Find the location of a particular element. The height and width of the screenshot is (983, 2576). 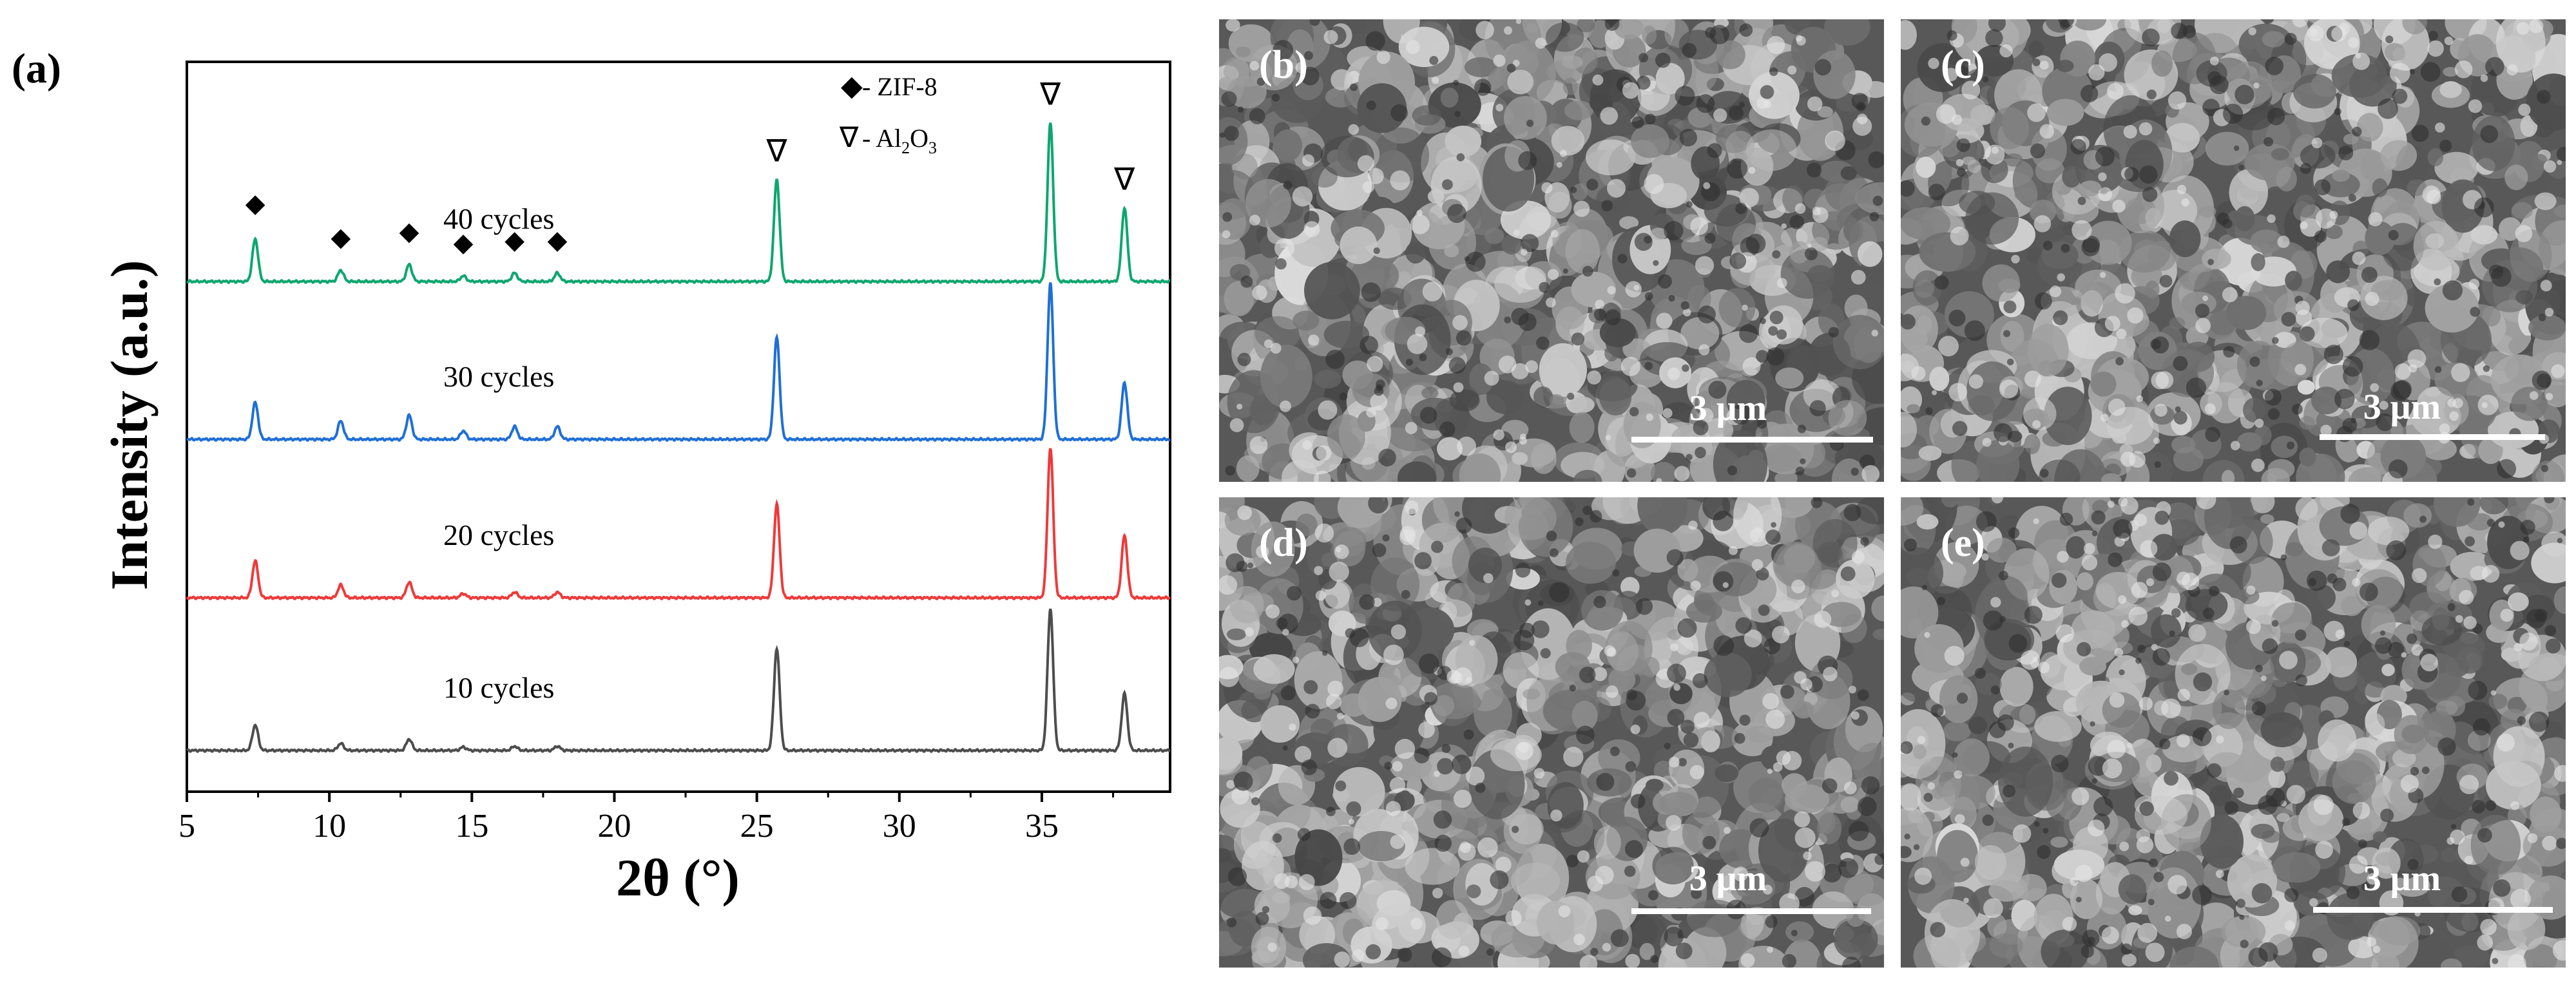

x-tick-label: 20 is located at coordinates (614, 826).